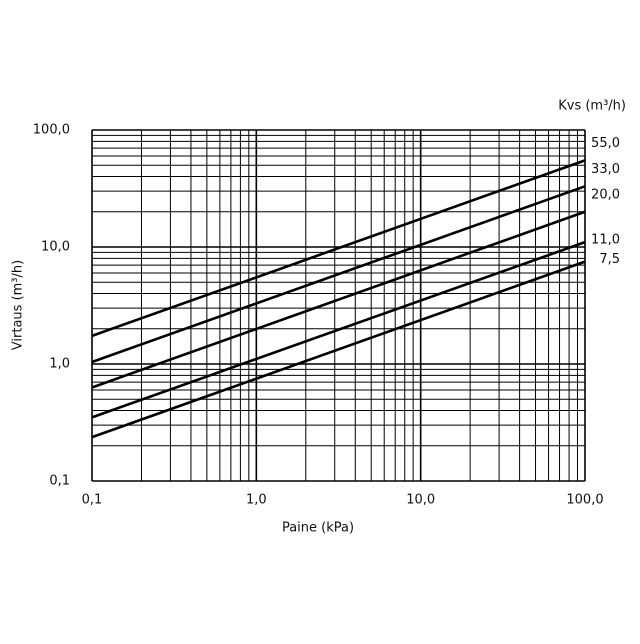 The width and height of the screenshot is (640, 644). What do you see at coordinates (51, 130) in the screenshot?
I see `y-tick-label: 100,0` at bounding box center [51, 130].